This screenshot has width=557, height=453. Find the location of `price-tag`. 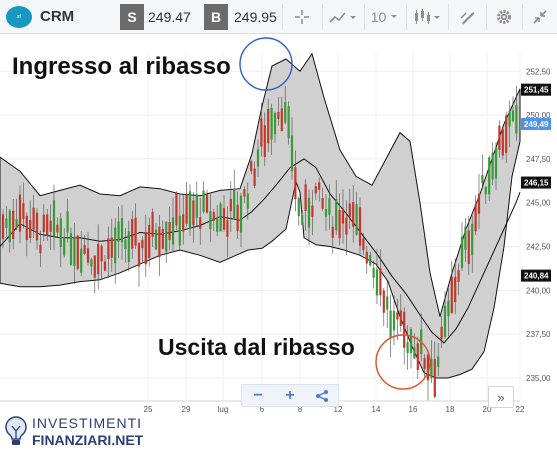

price-tag is located at coordinates (536, 182).